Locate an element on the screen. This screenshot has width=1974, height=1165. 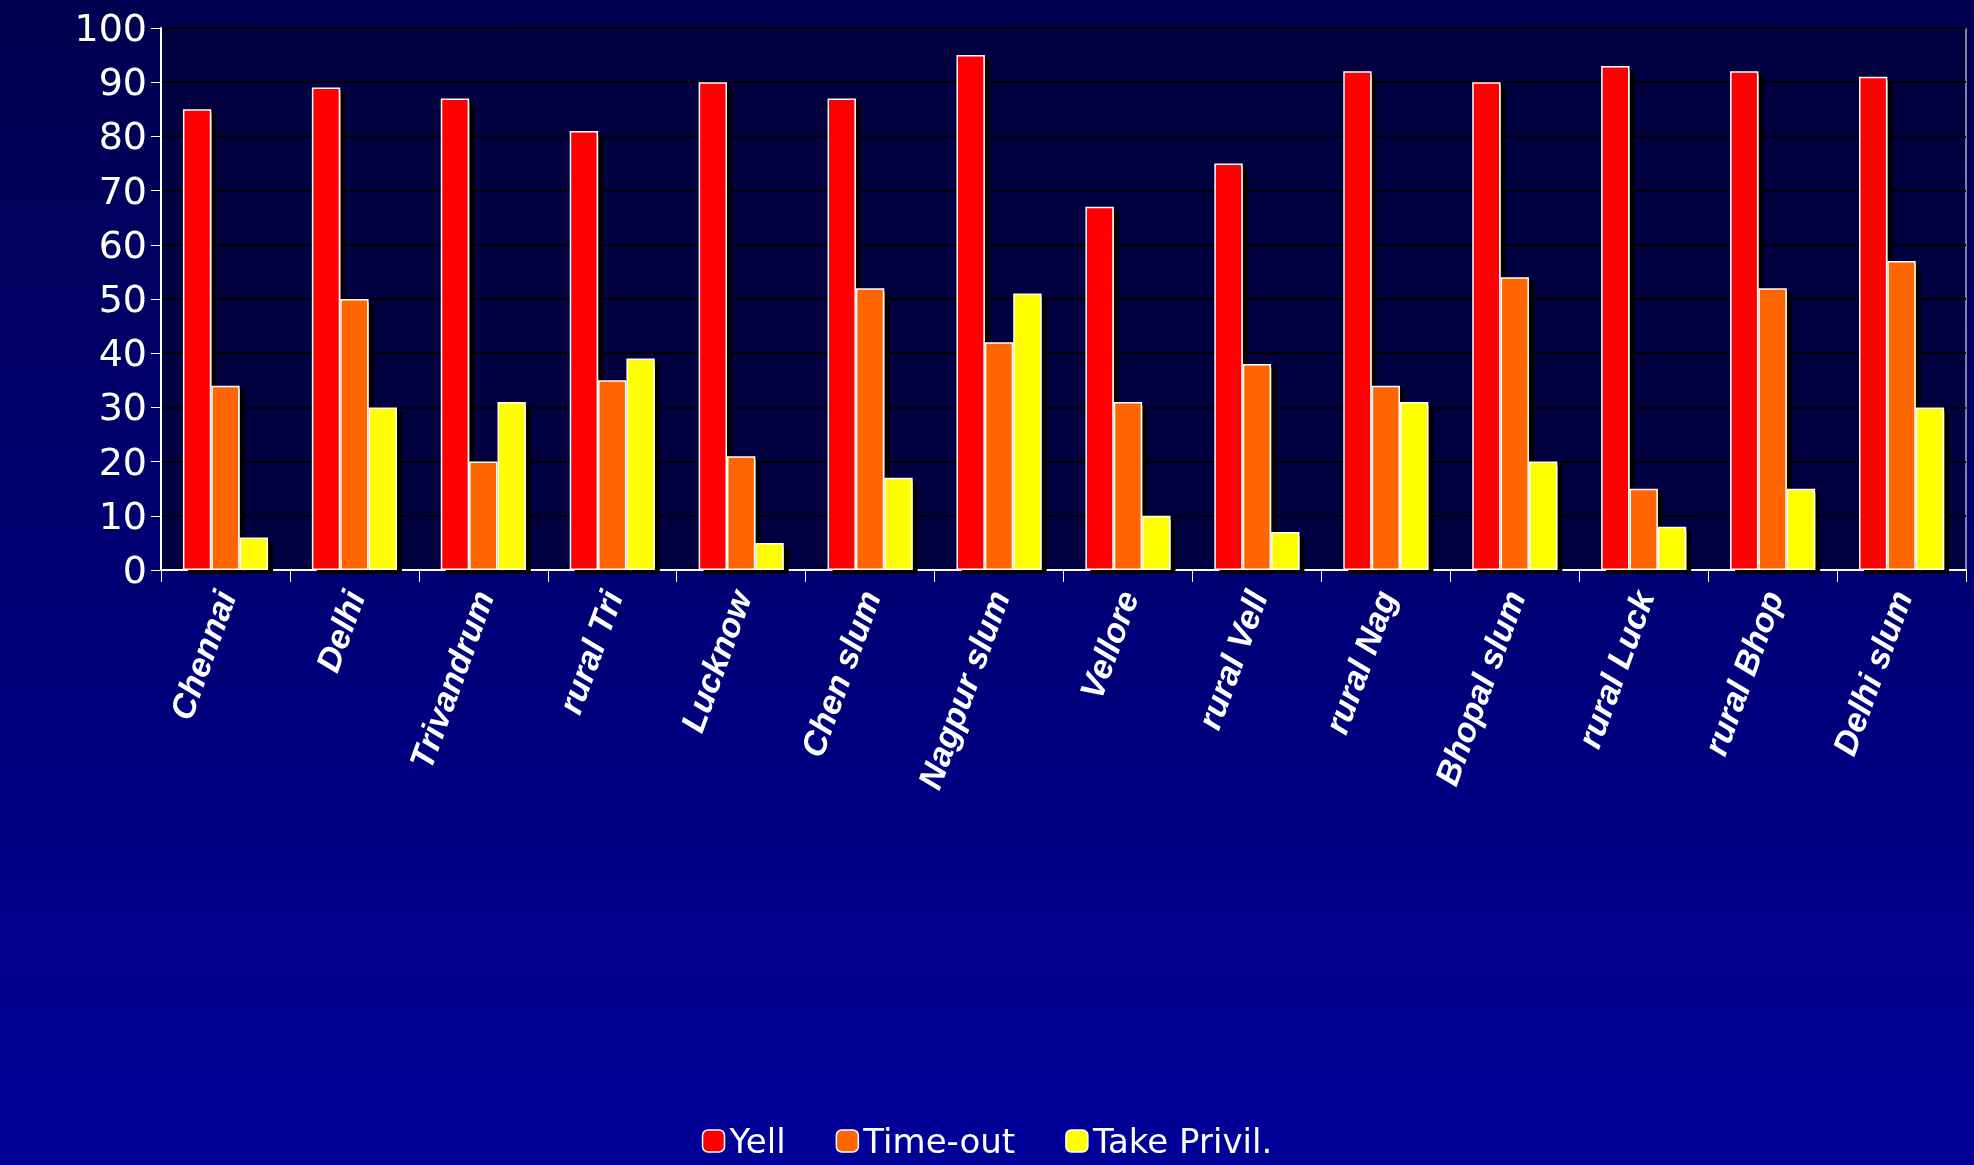
x-tick-label: rural Vell is located at coordinates (1232, 659).